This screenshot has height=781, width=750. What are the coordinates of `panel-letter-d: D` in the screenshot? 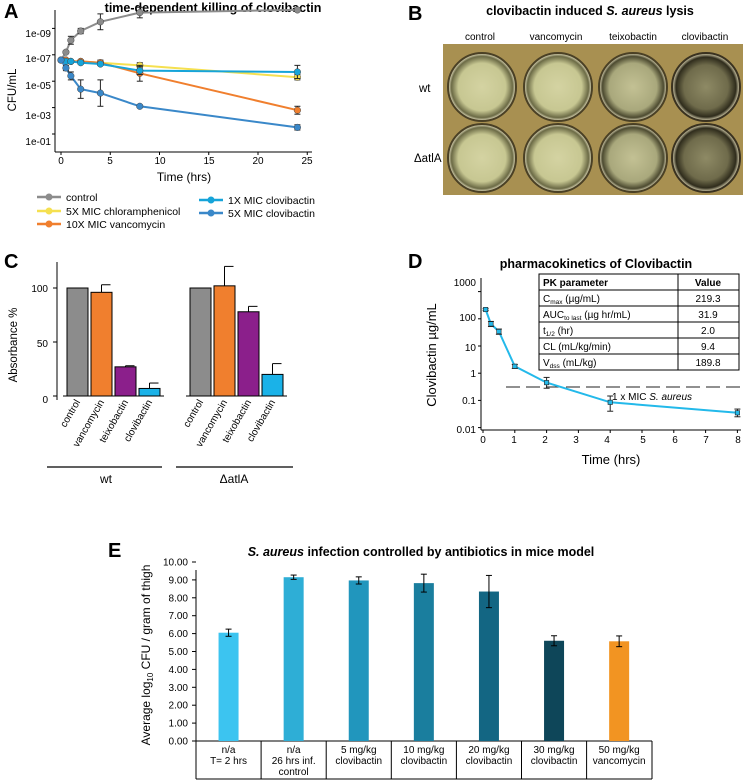 It's located at (415, 262).